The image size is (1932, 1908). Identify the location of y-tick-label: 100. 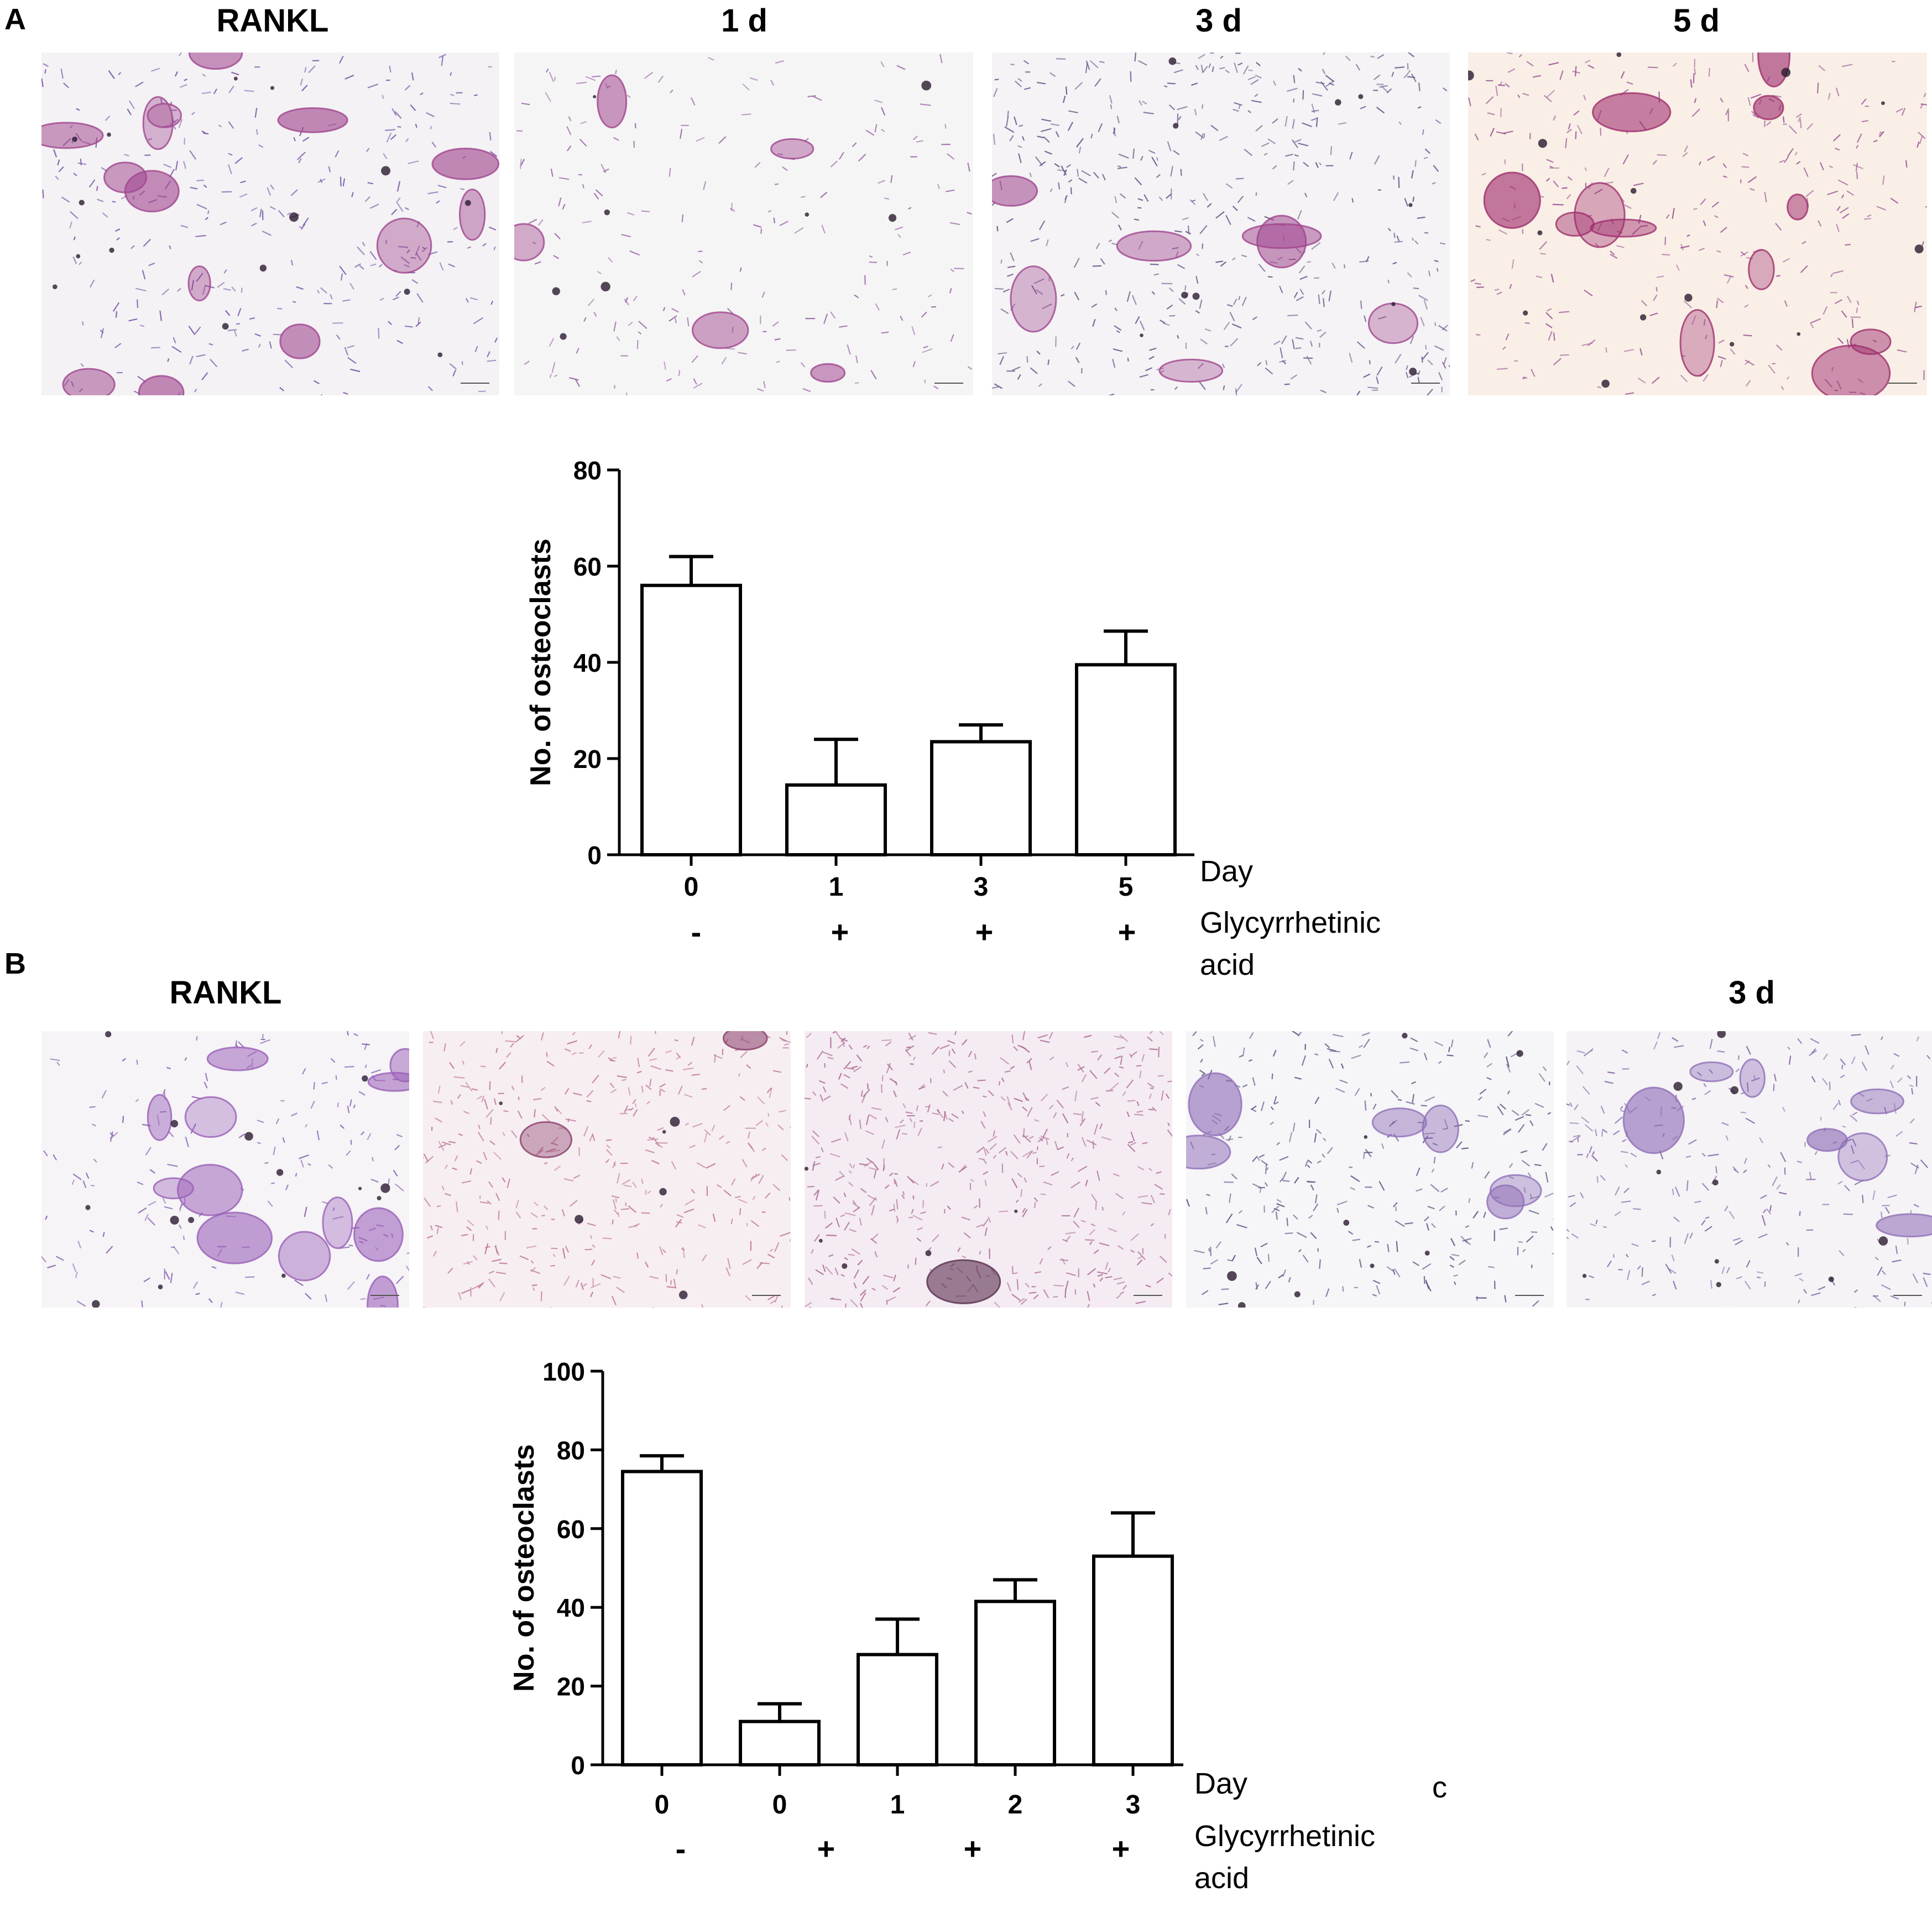
(563, 1371).